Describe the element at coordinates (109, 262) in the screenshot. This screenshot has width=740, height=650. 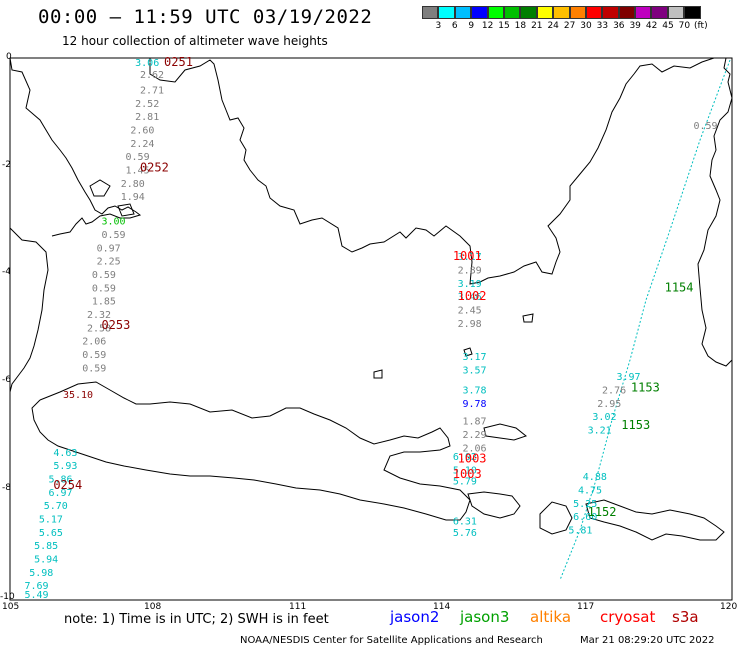
I see `wave-height-value: 2.25` at that location.